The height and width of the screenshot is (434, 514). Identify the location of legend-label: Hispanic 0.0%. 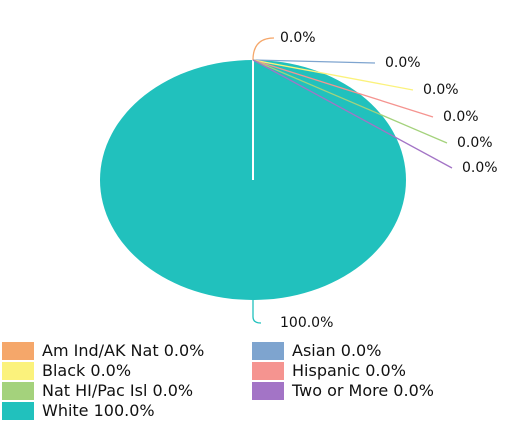
(349, 370).